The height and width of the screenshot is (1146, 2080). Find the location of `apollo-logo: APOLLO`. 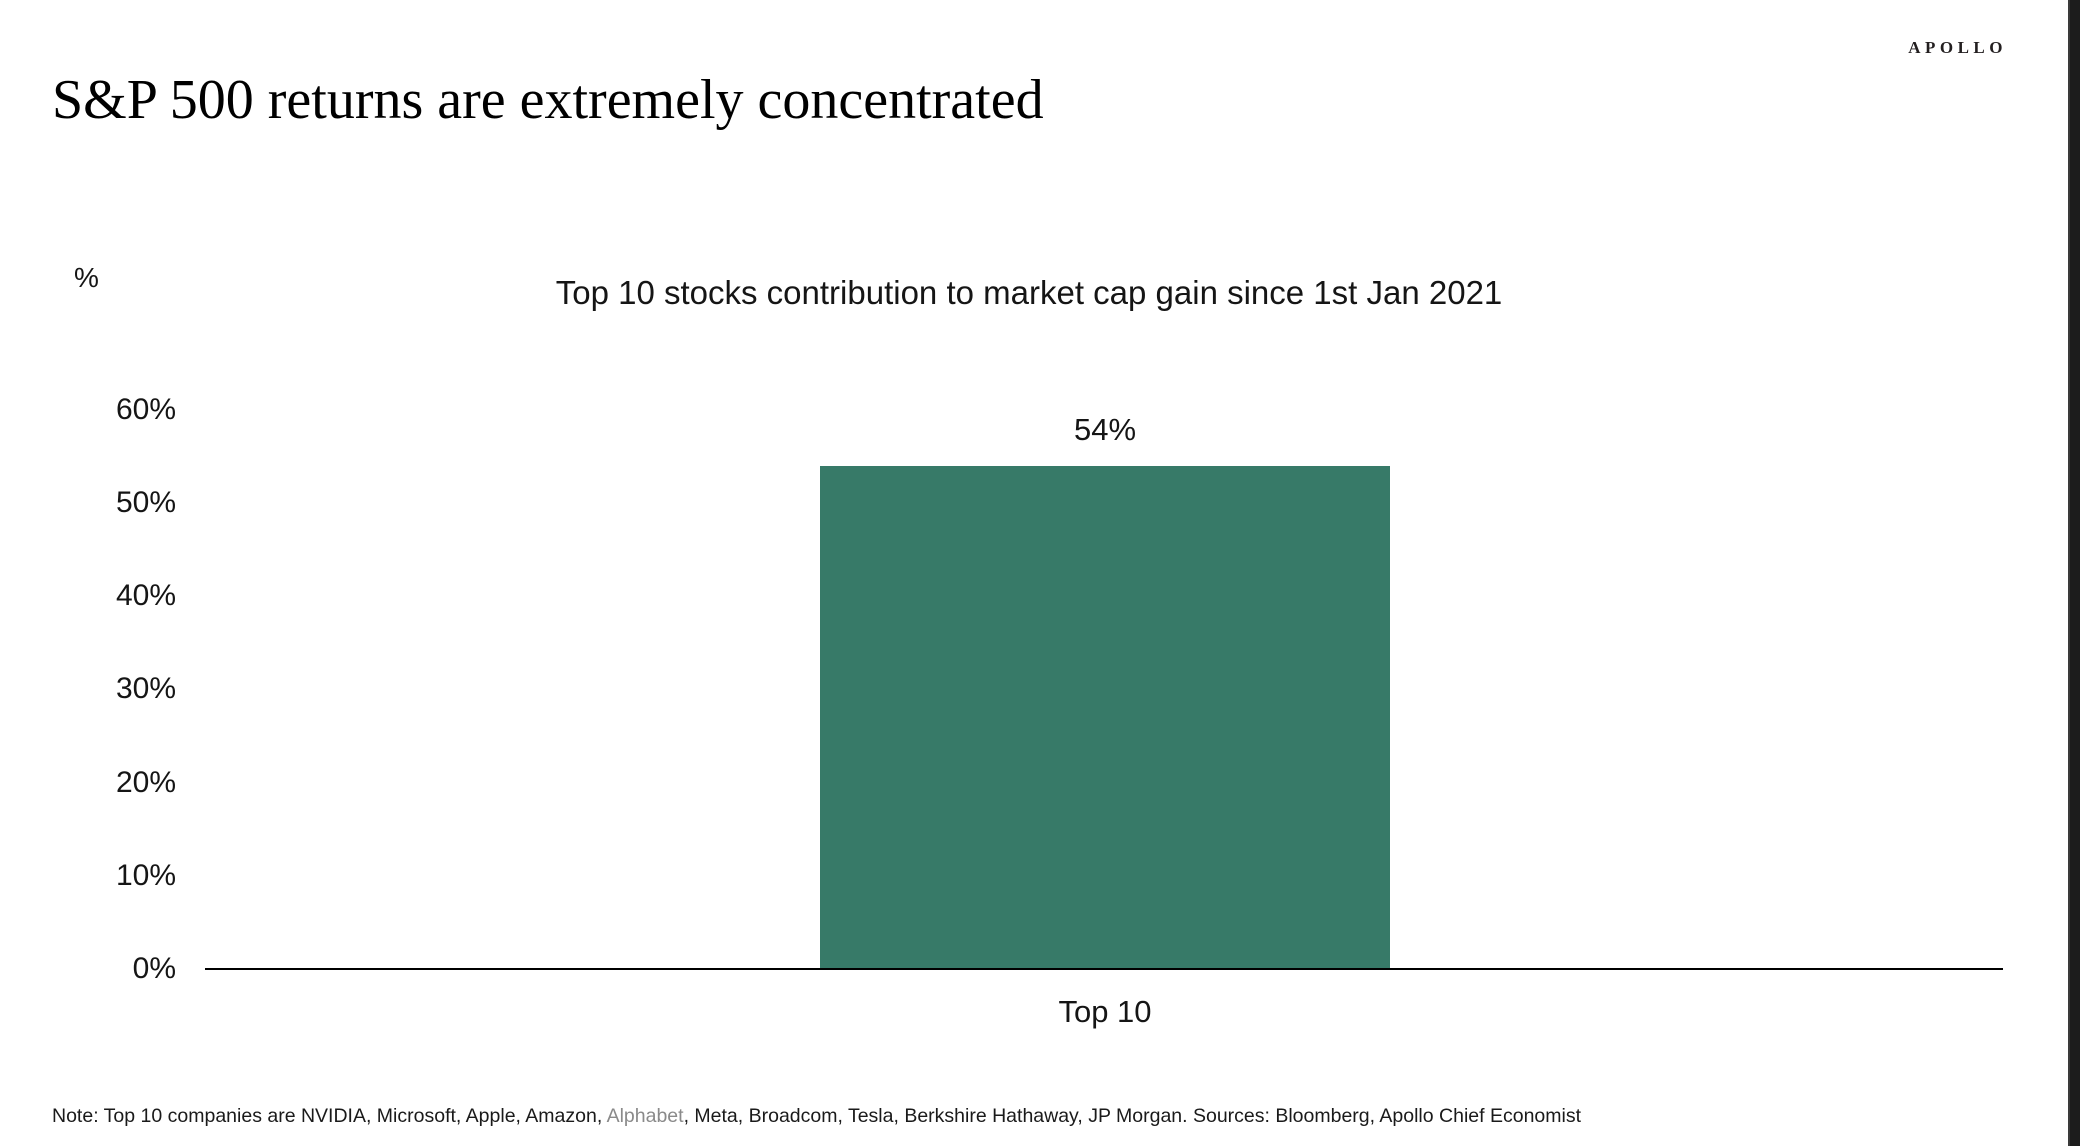

apollo-logo: APOLLO is located at coordinates (1957, 47).